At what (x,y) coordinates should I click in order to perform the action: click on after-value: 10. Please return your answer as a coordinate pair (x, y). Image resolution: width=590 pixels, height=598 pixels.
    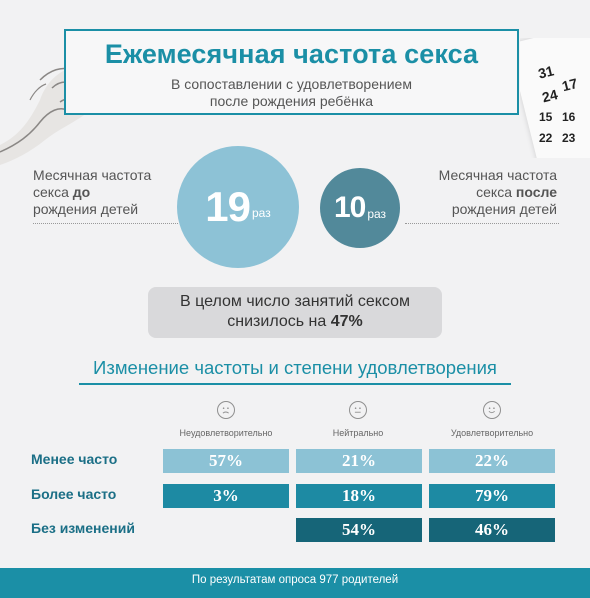
    Looking at the image, I should click on (349, 207).